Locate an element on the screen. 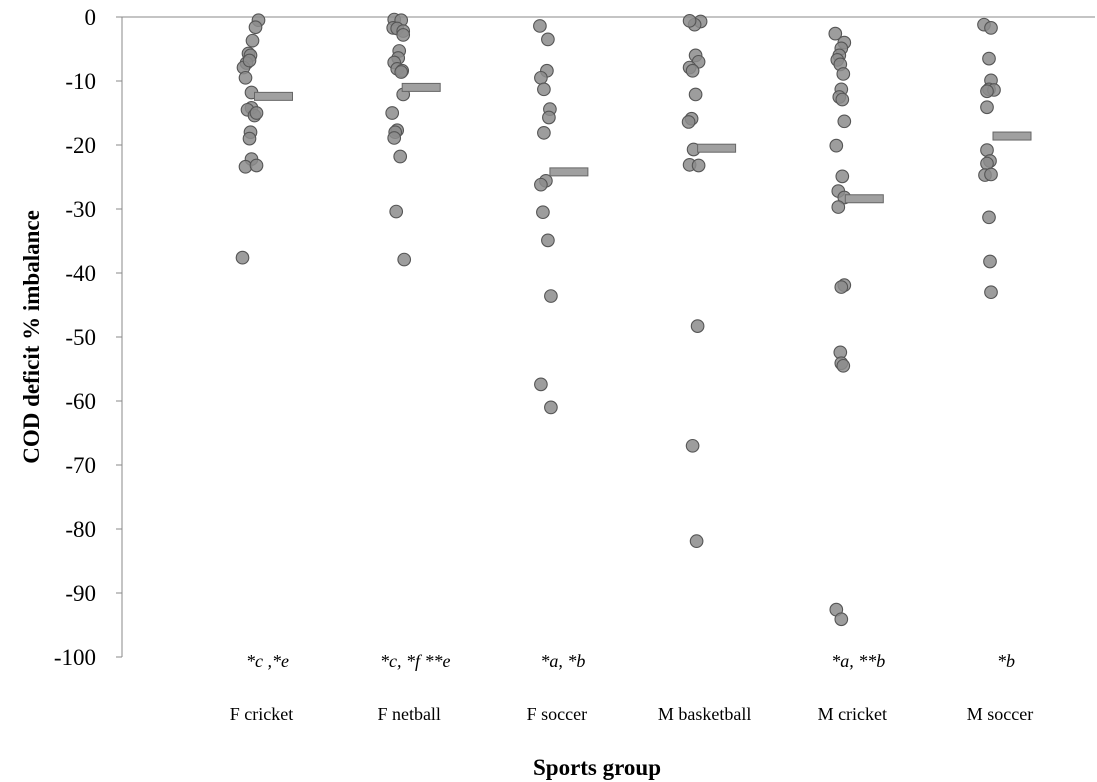 This screenshot has height=782, width=1097. x-category-label: M basketball is located at coordinates (704, 714).